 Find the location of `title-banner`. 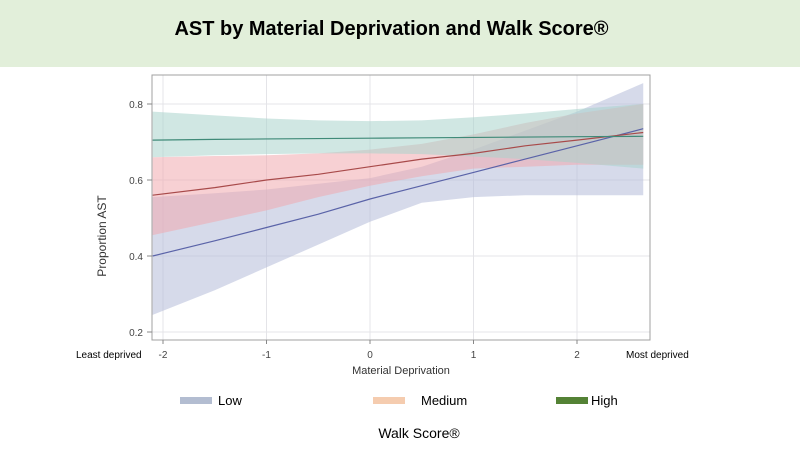

title-banner is located at coordinates (400, 33).